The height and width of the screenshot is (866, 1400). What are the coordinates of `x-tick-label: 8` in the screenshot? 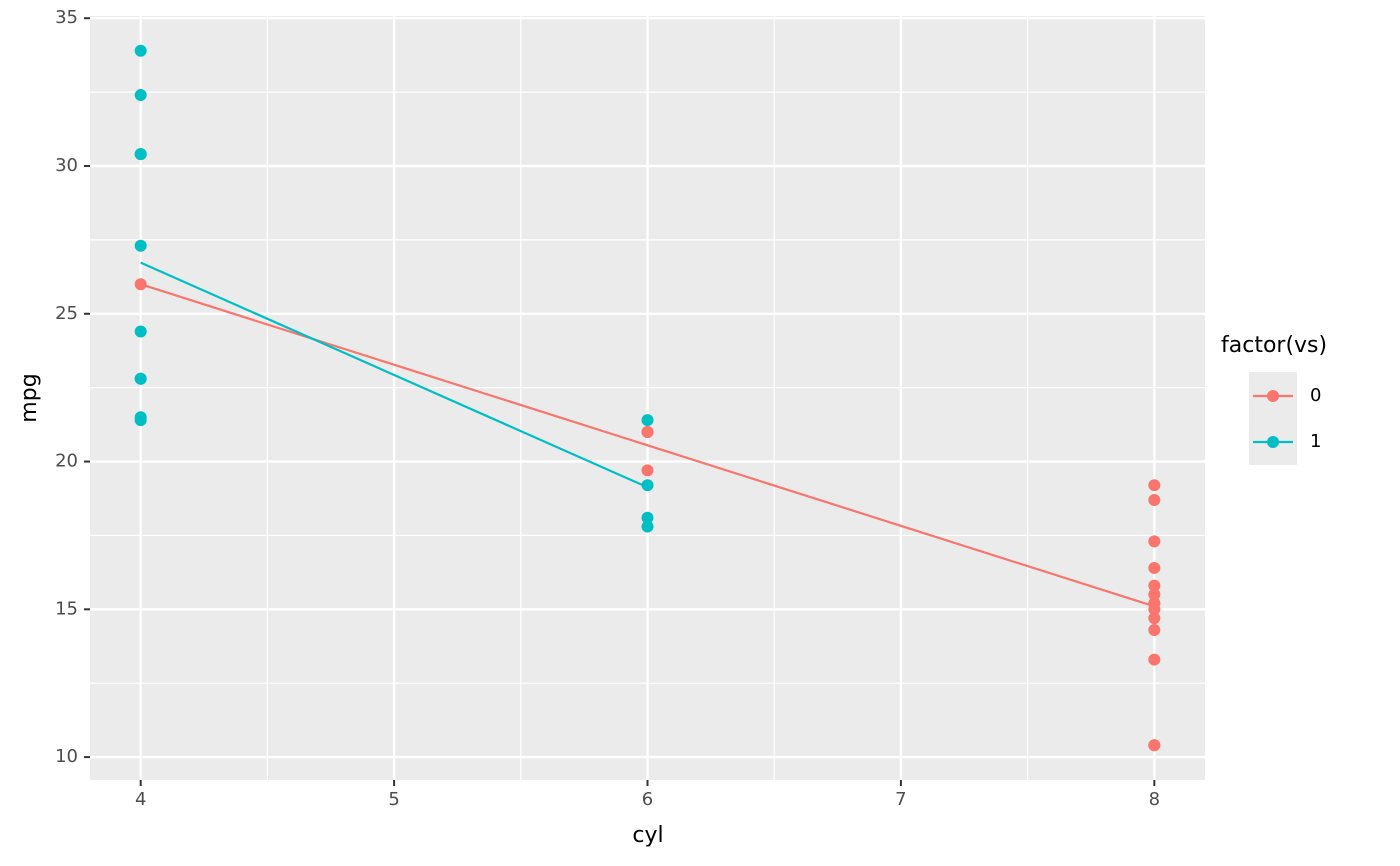 It's located at (1154, 799).